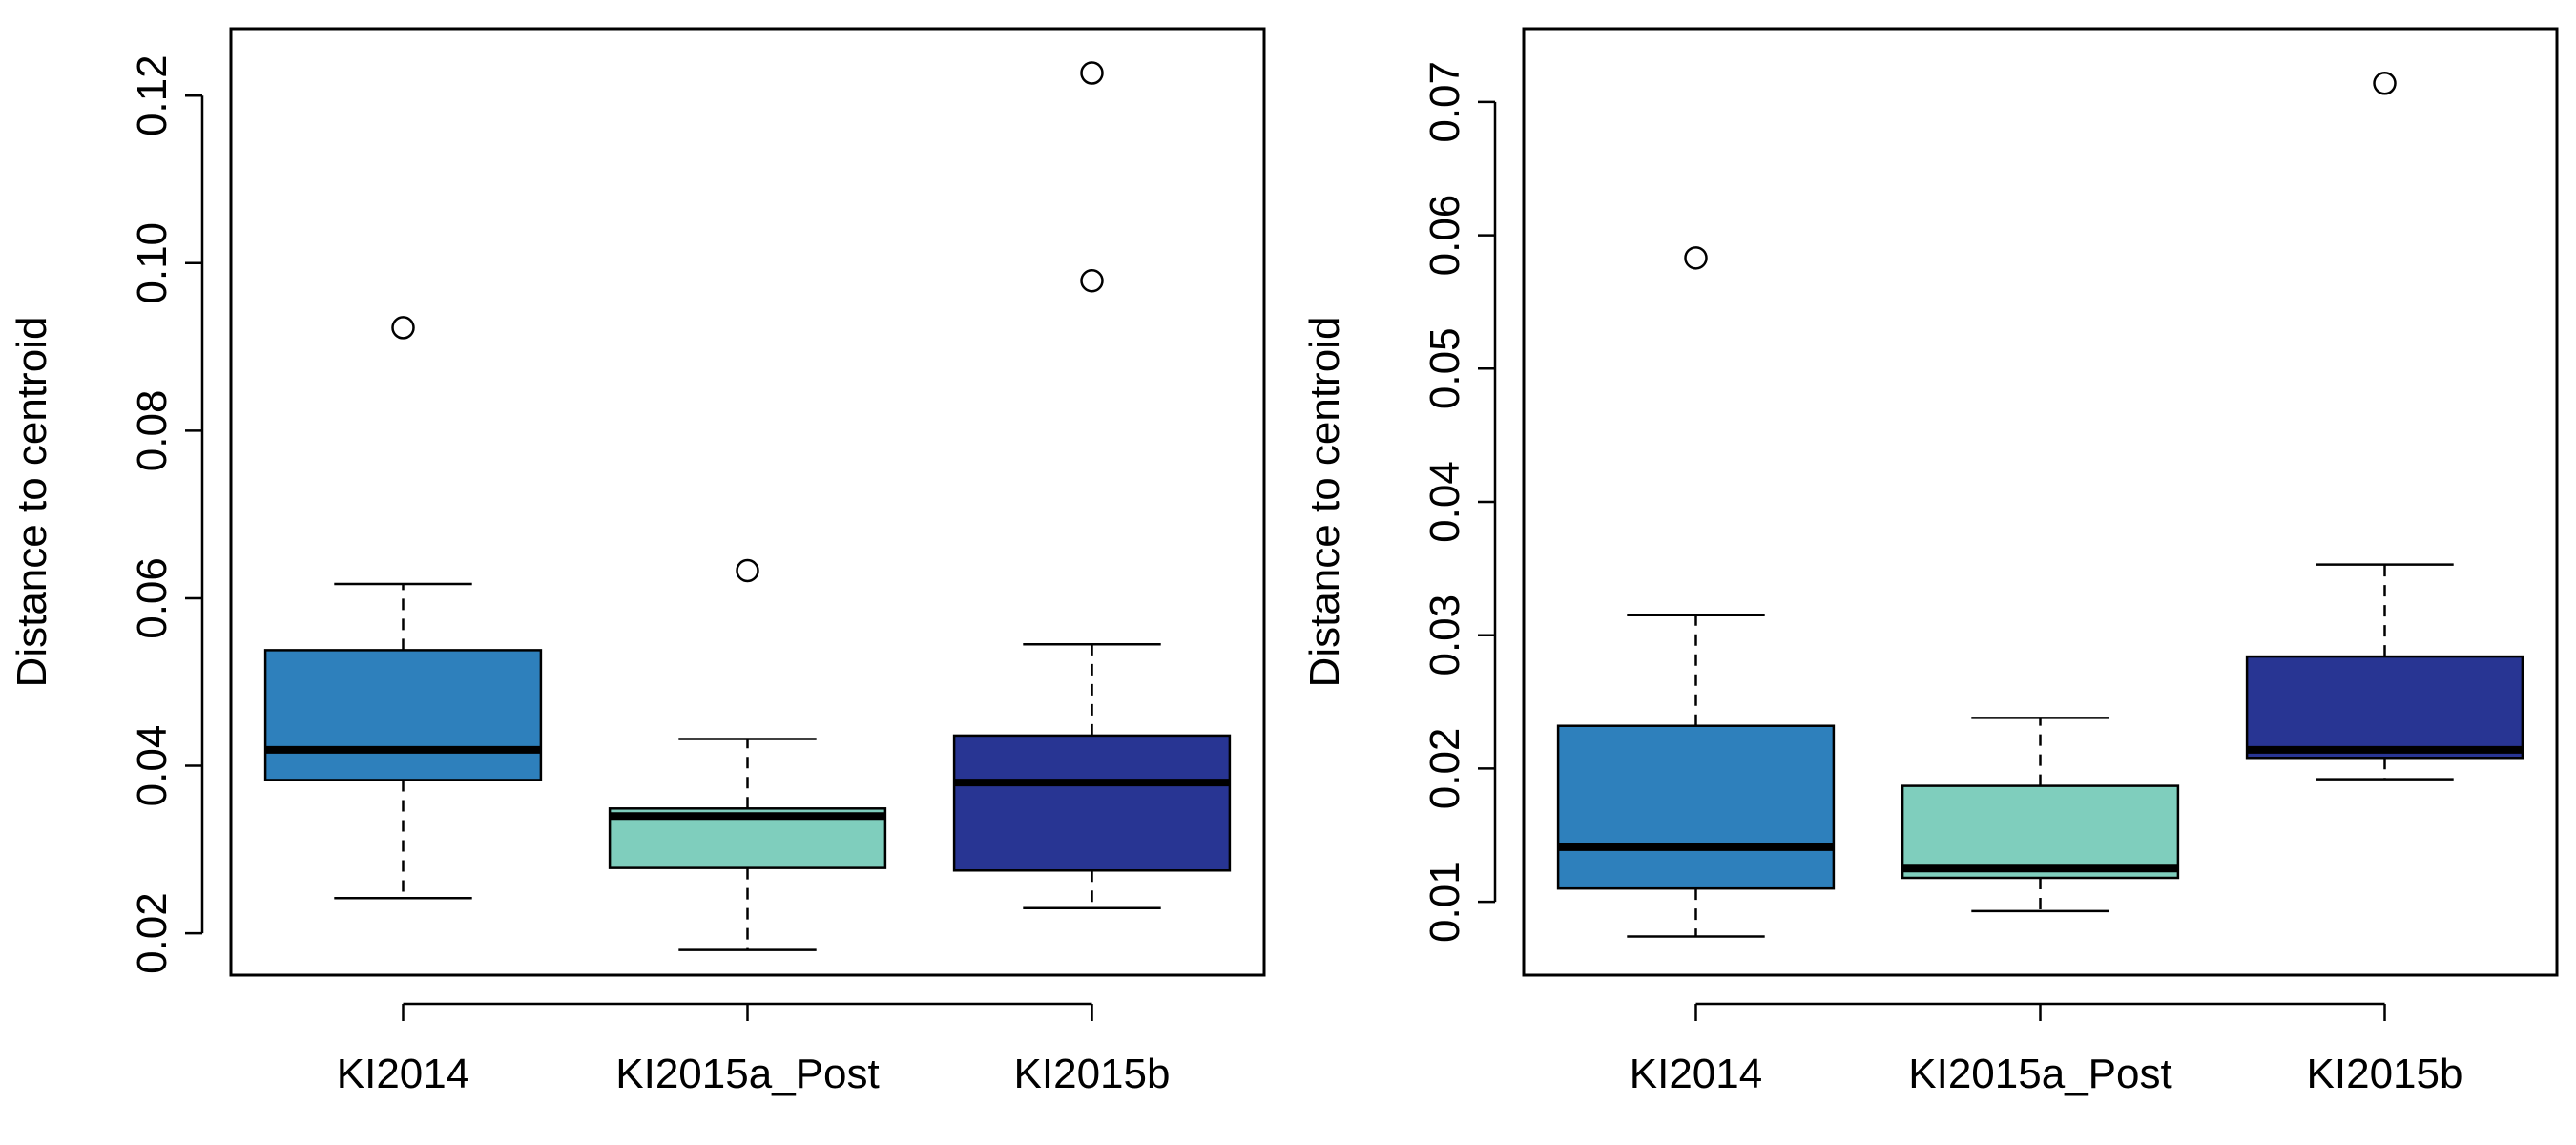 The height and width of the screenshot is (1145, 2576). Describe the element at coordinates (1445, 635) in the screenshot. I see `y-tick-label: 0.03` at that location.